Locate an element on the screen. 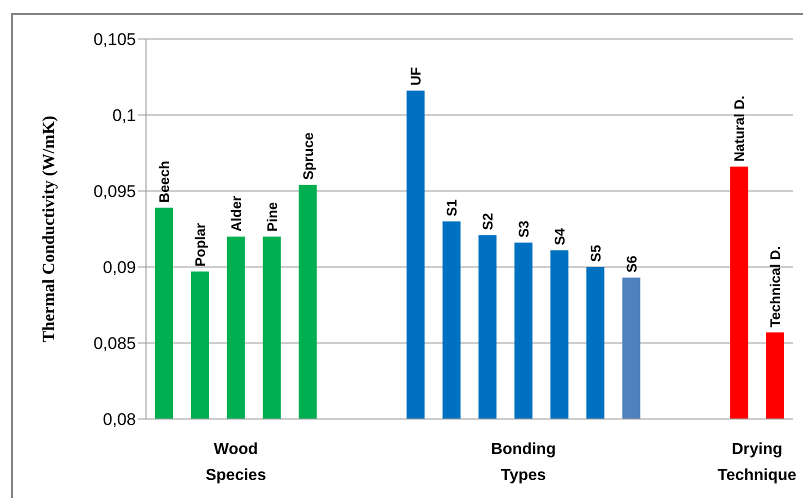  x-tick-label: Alder is located at coordinates (236, 213).